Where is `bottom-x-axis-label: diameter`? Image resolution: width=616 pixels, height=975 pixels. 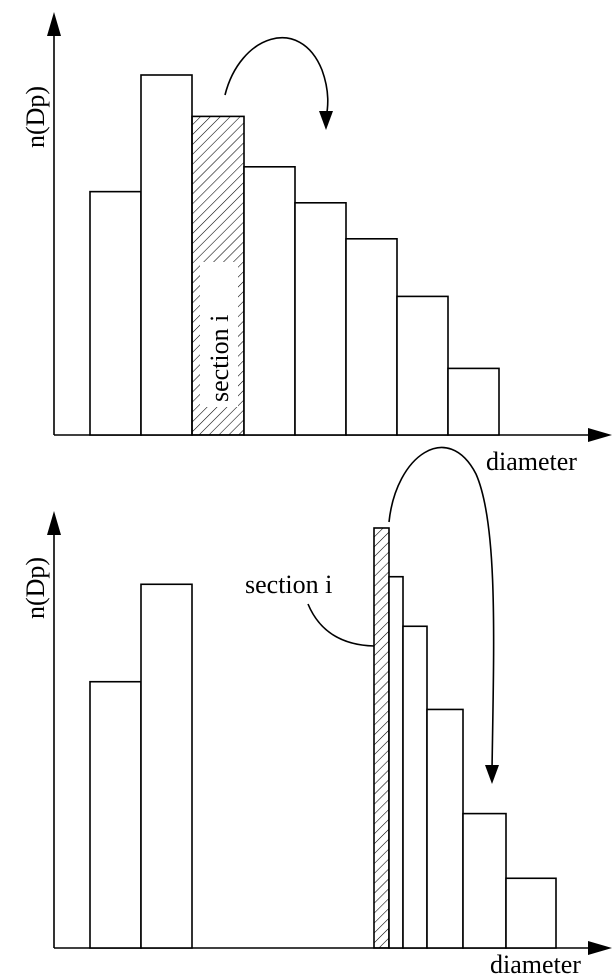 bottom-x-axis-label: diameter is located at coordinates (535, 962).